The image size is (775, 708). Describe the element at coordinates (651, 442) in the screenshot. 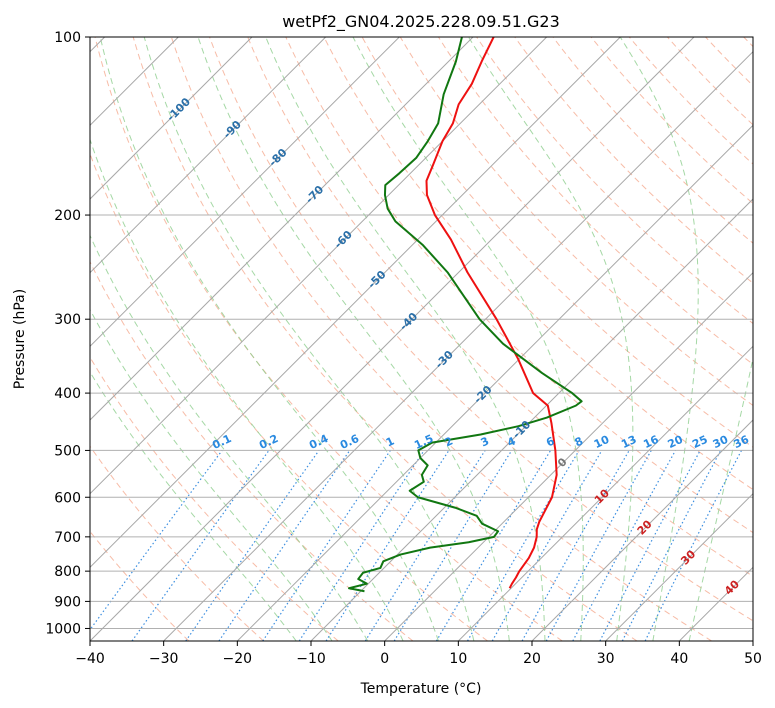

I see `mixing-ratio-label: 16` at that location.